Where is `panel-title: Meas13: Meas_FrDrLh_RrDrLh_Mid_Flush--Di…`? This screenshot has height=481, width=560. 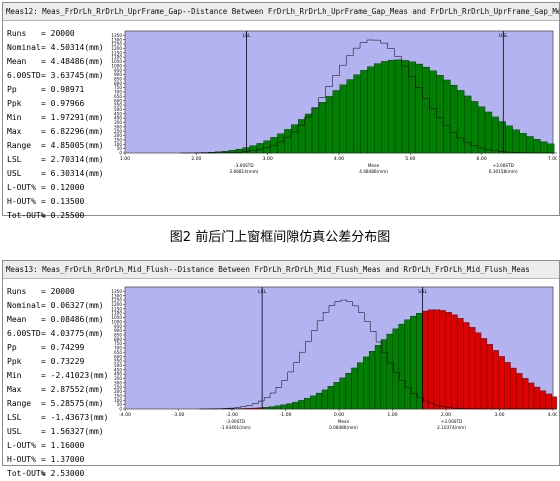
panel-title: Meas13: Meas_FrDrLh_RrDrLh_Mid_Flush--Di… is located at coordinates (281, 270).